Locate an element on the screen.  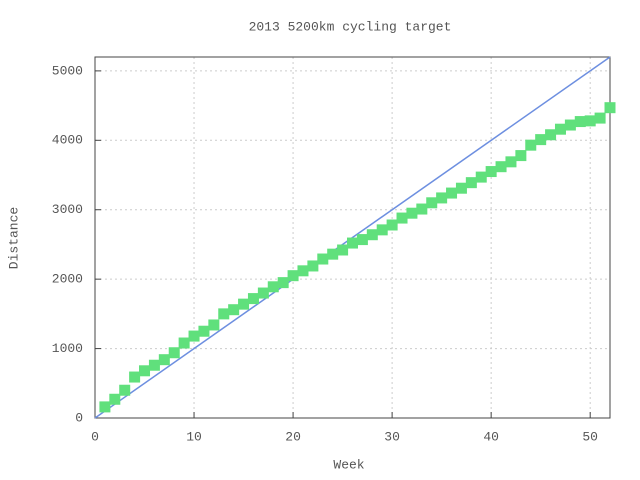
x-tick-label: 20 is located at coordinates (293, 436).